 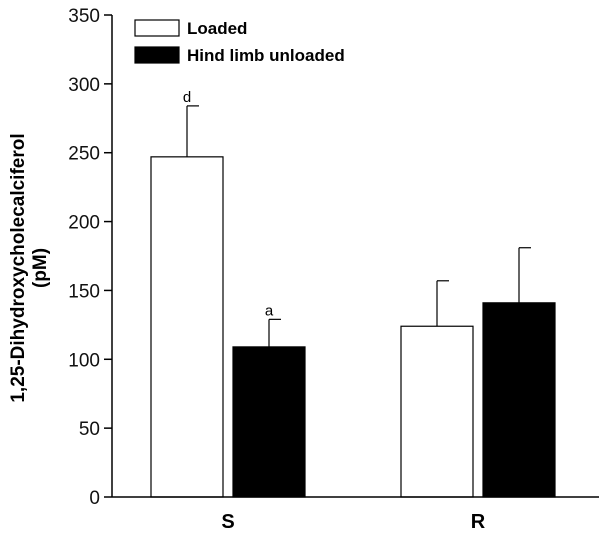 What do you see at coordinates (89, 429) in the screenshot?
I see `y-tick-label: 50` at bounding box center [89, 429].